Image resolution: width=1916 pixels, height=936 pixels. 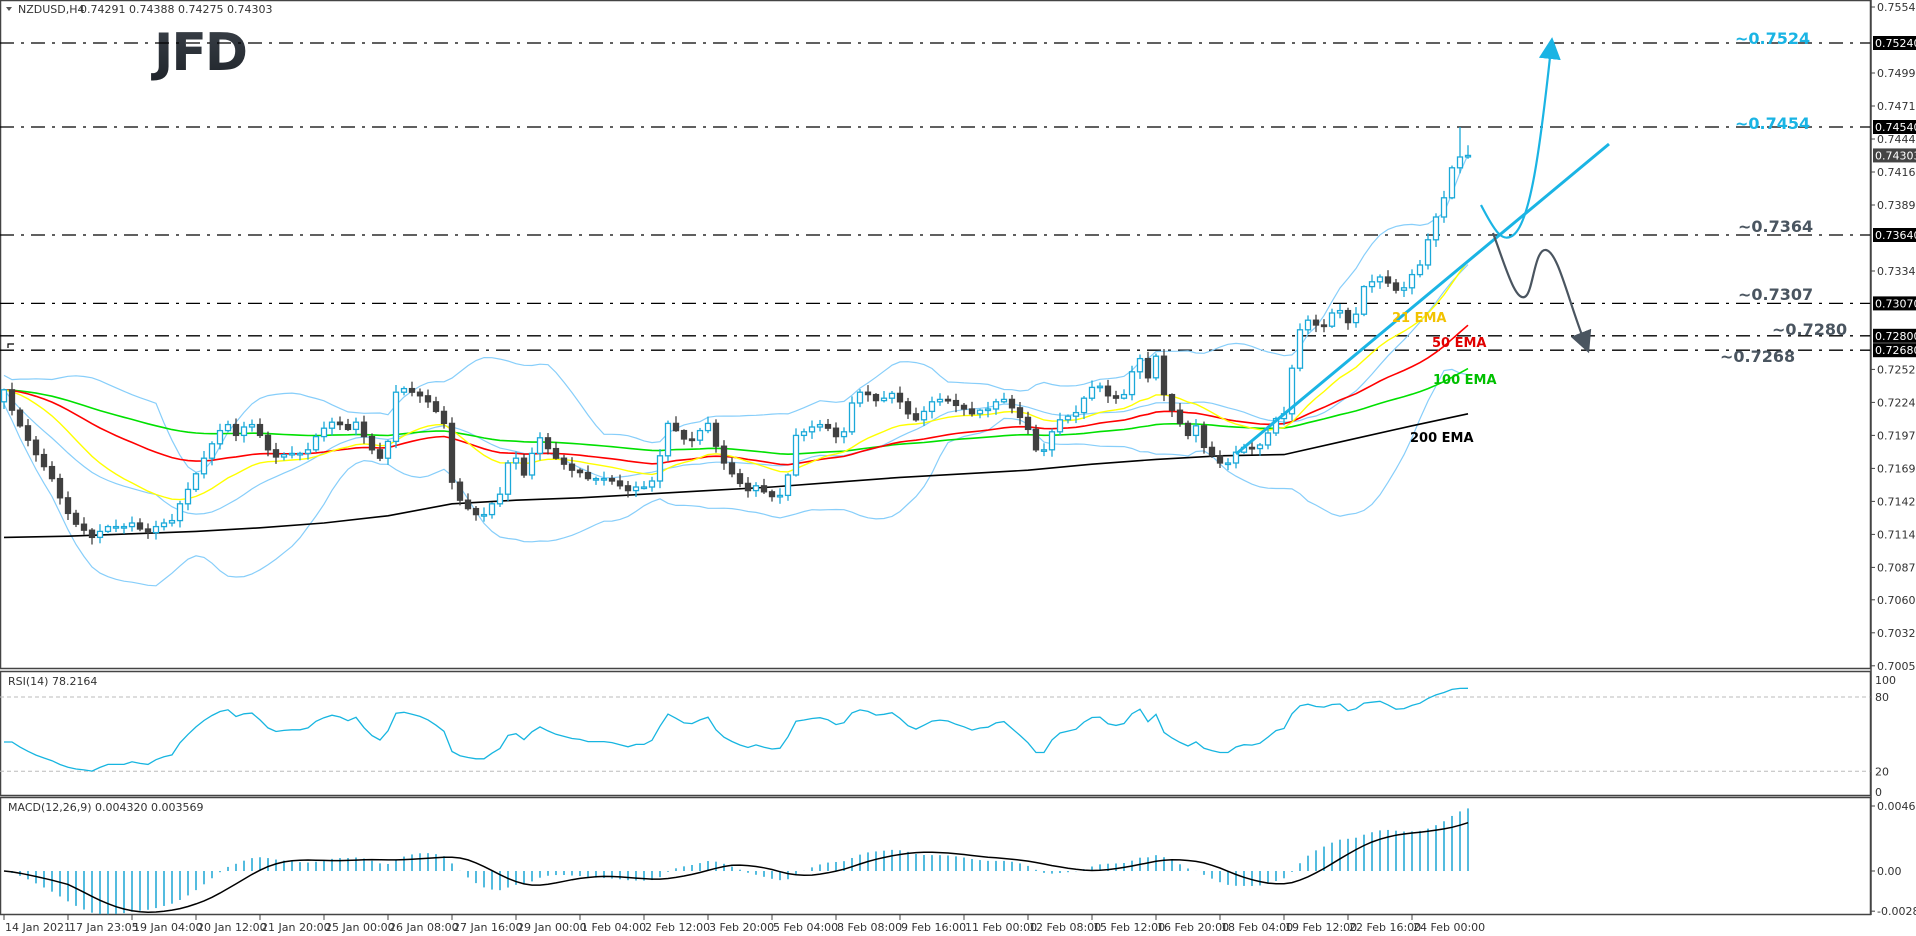 I want to click on ohlc-readout: 0.74291 0.74388 0.74275 0.74303, so click(x=176, y=9).